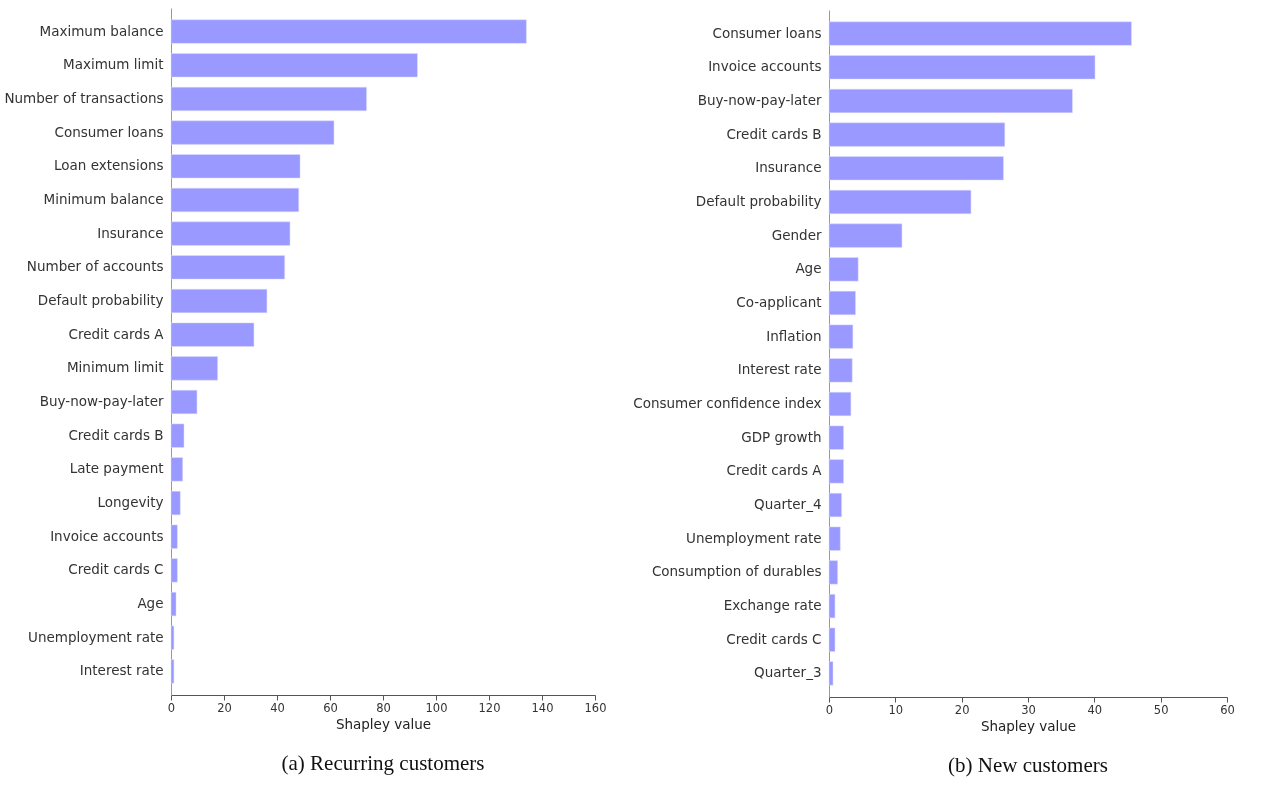  I want to click on x-tick-label: 30, so click(1028, 709).